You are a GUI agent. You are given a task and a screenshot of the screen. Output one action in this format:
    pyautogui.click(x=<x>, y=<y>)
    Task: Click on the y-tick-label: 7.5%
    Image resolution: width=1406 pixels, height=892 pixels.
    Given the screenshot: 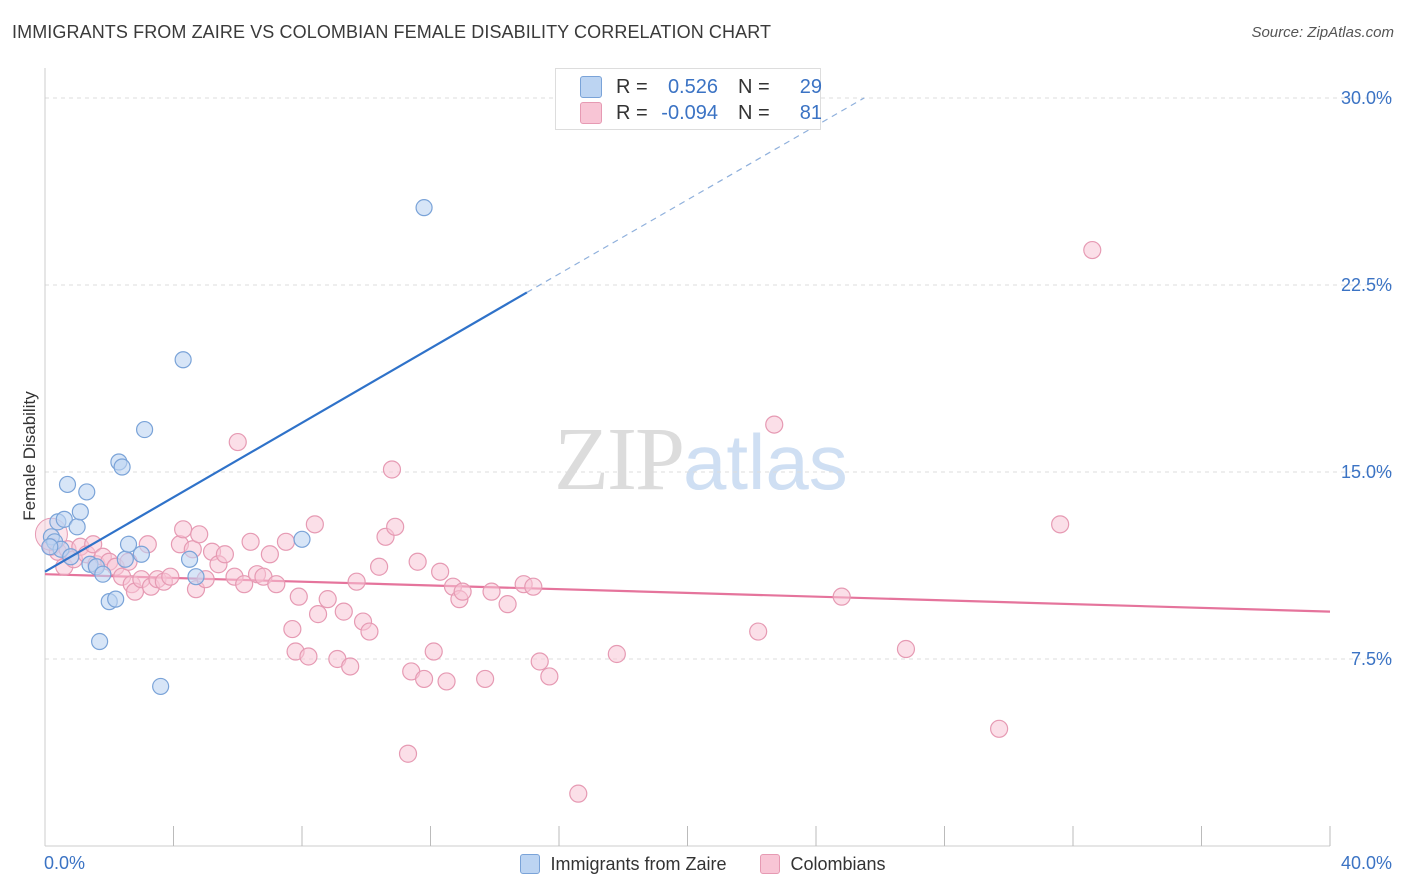 What is the action you would take?
    pyautogui.click(x=1371, y=659)
    